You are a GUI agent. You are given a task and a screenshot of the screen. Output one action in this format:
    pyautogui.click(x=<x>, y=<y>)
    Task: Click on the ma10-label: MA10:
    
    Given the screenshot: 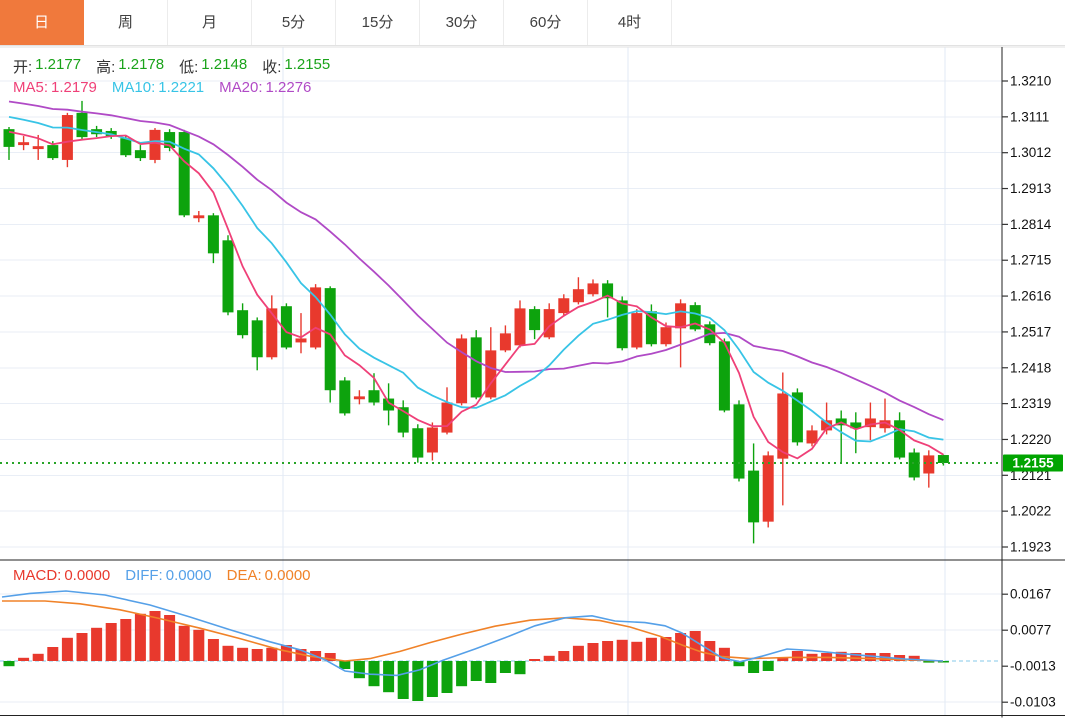 What is the action you would take?
    pyautogui.click(x=133, y=87)
    